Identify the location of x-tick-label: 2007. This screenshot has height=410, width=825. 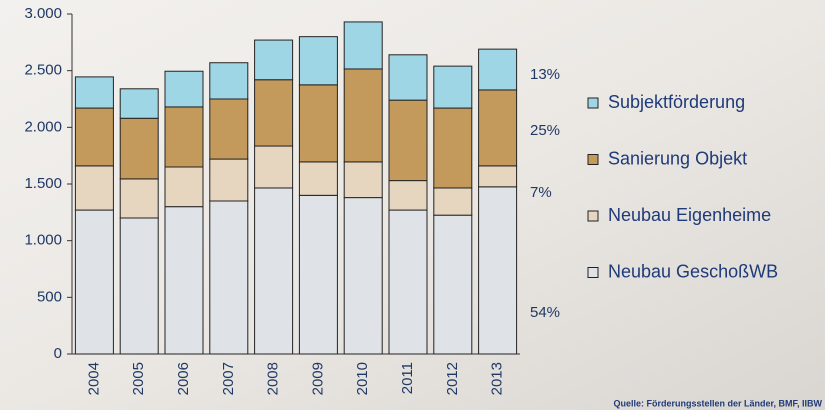
(228, 378).